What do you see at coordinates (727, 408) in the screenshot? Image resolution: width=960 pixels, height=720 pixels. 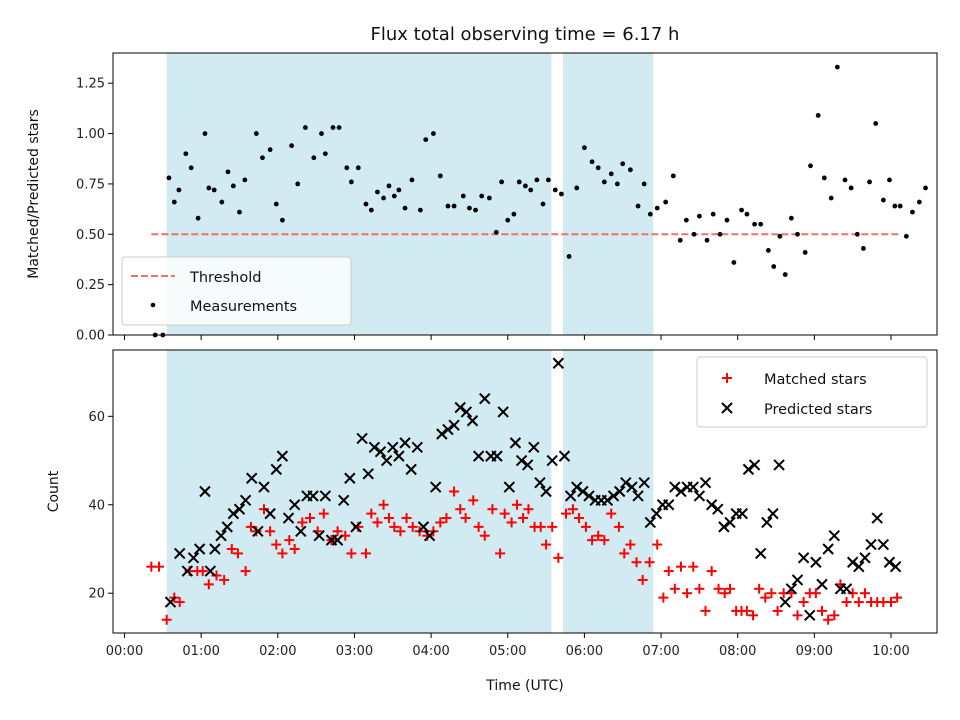 I see `legend-predicted-swatch` at bounding box center [727, 408].